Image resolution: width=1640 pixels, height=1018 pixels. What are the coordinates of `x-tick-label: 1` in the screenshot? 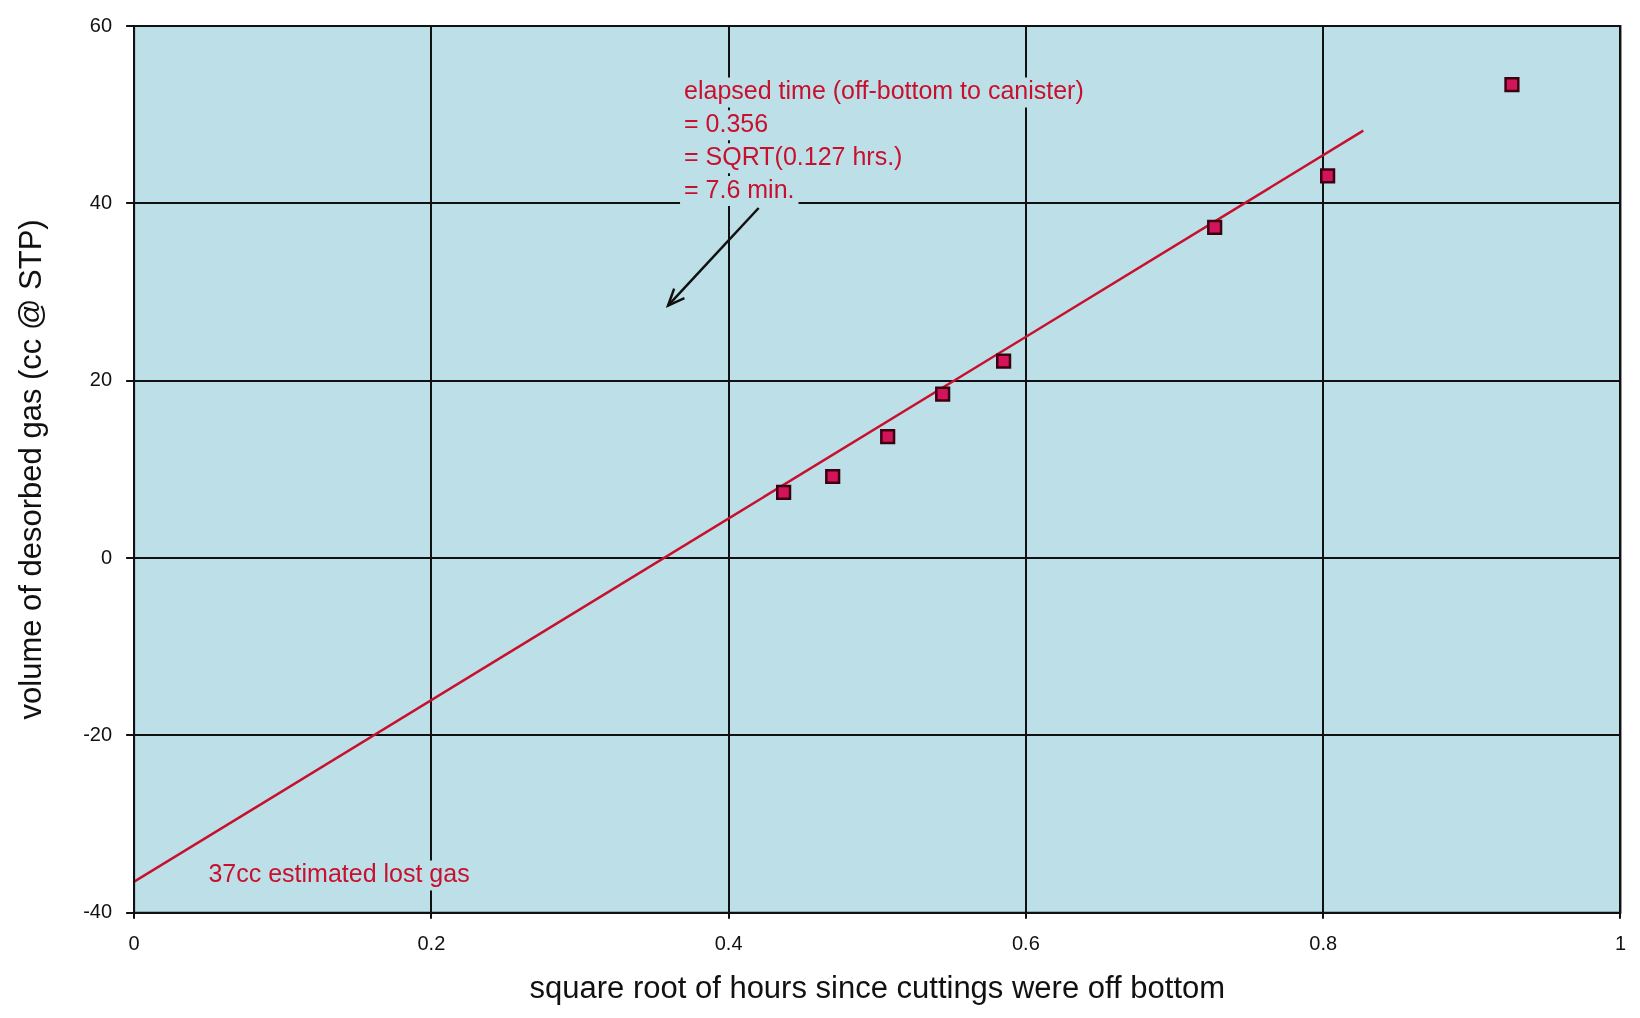 It's located at (1620, 943).